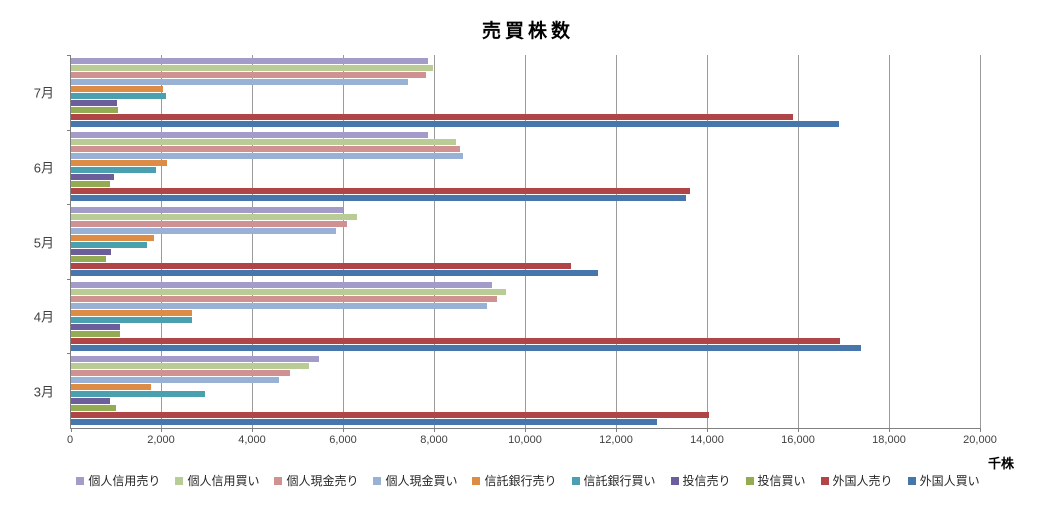  I want to click on legend-label: 個人信用買い, so click(223, 481).